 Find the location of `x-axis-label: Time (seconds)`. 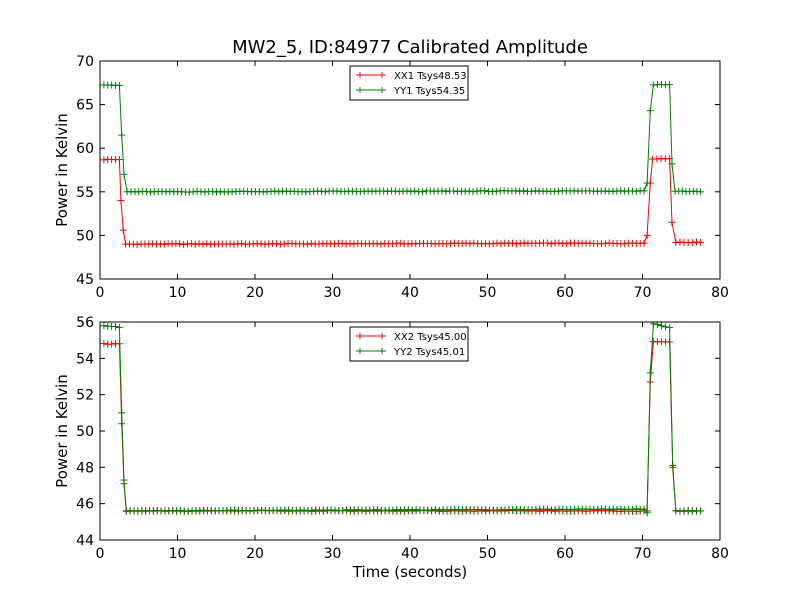

x-axis-label: Time (seconds) is located at coordinates (410, 572).